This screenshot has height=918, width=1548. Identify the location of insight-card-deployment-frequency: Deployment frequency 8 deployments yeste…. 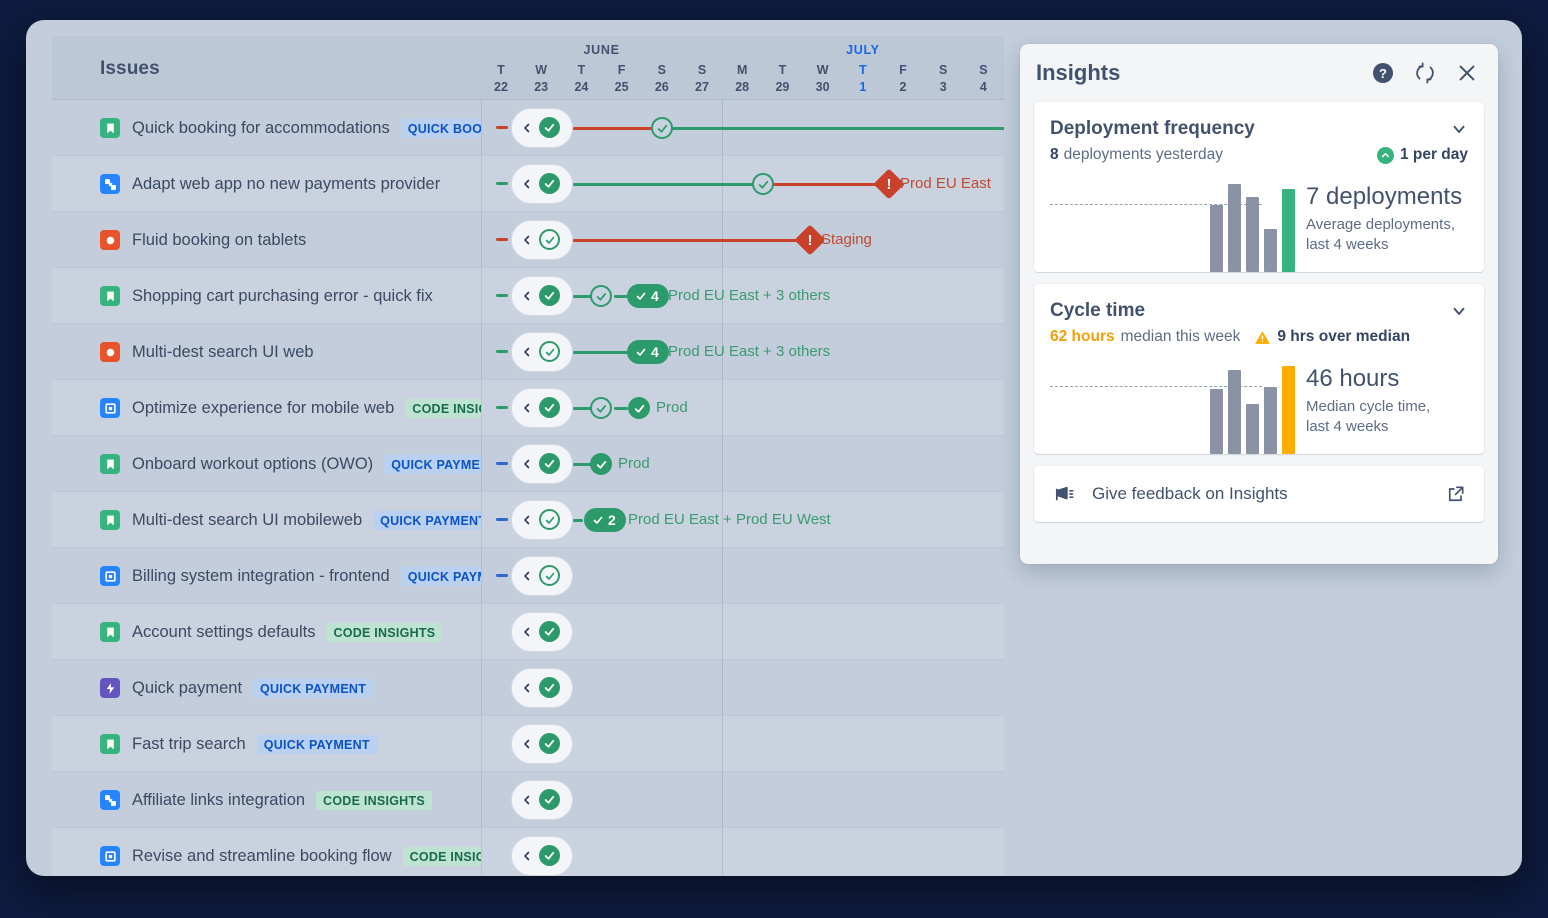
(1259, 187).